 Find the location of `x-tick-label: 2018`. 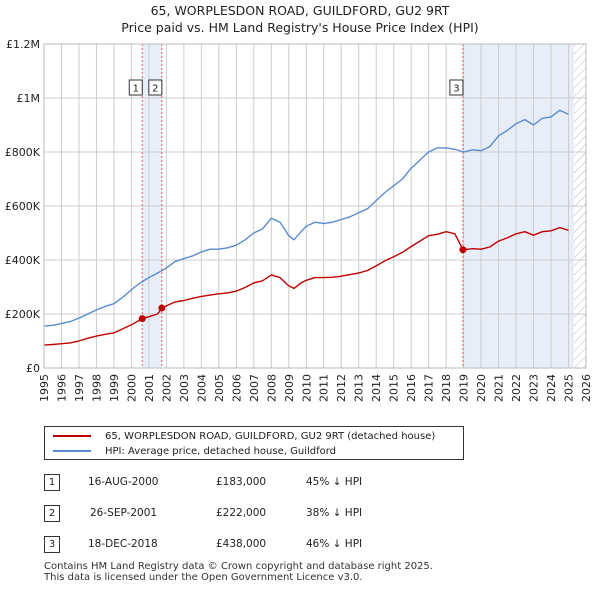

x-tick-label: 2018 is located at coordinates (446, 388).